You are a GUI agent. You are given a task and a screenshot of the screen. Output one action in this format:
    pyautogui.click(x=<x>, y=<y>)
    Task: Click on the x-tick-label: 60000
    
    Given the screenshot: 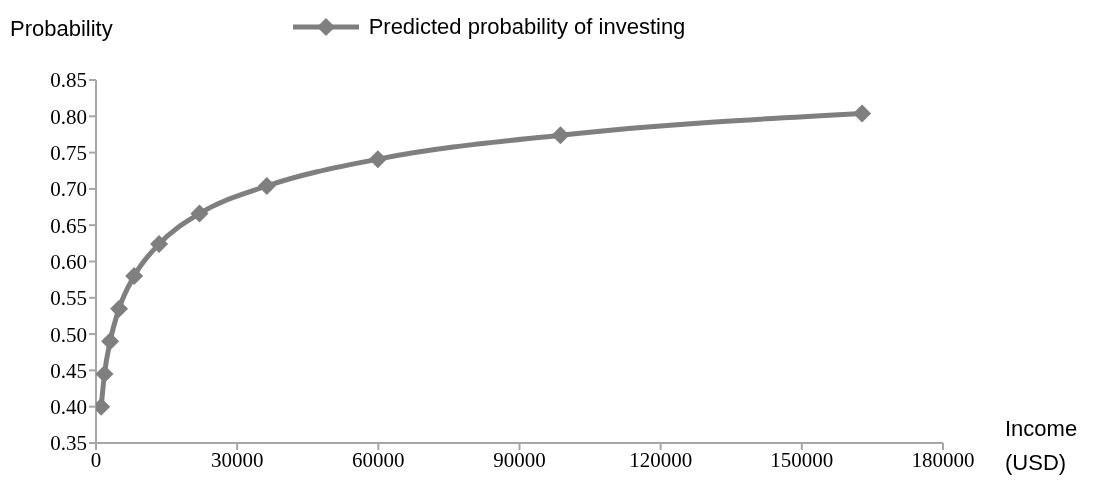 What is the action you would take?
    pyautogui.click(x=378, y=459)
    